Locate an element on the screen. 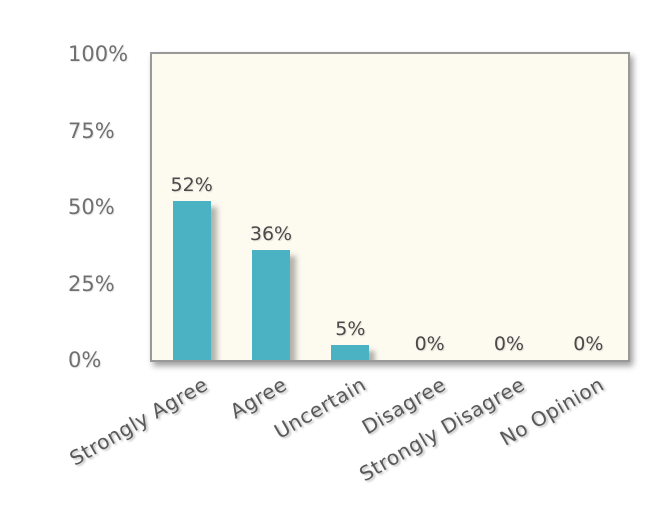  y-tick-label: 25% is located at coordinates (91, 283).